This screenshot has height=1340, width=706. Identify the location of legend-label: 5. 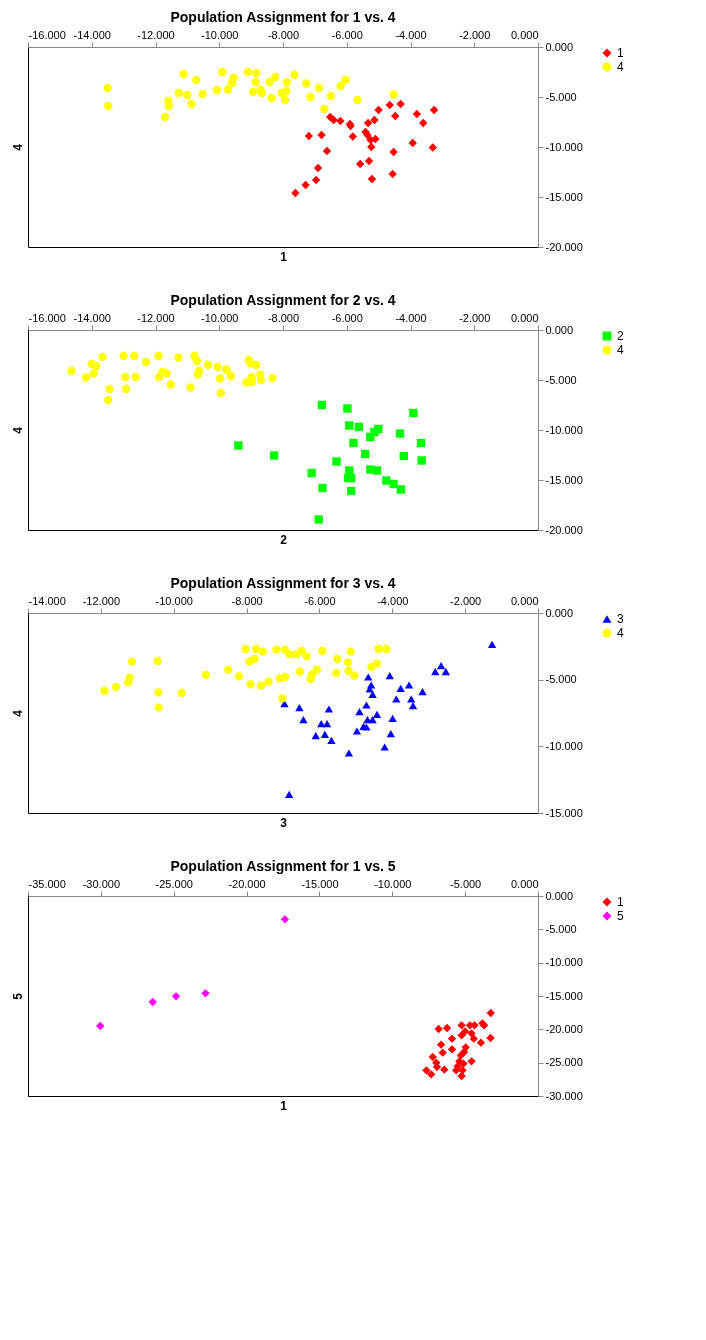
(620, 916).